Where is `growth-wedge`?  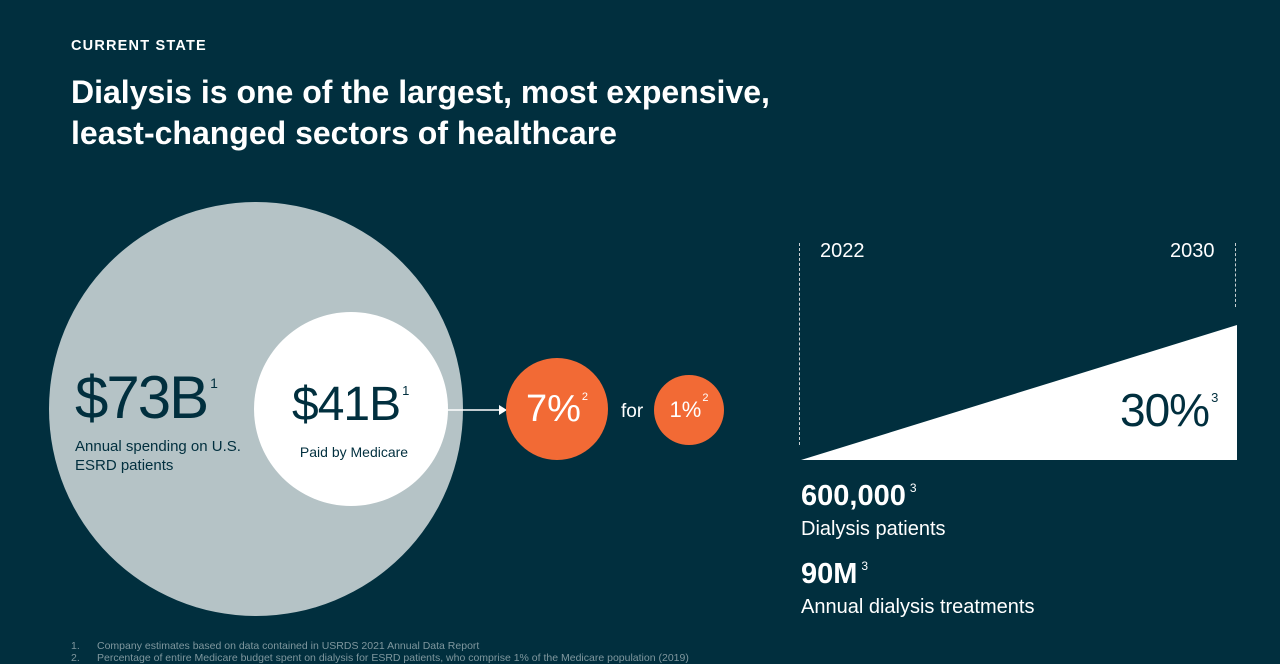 growth-wedge is located at coordinates (1019, 392).